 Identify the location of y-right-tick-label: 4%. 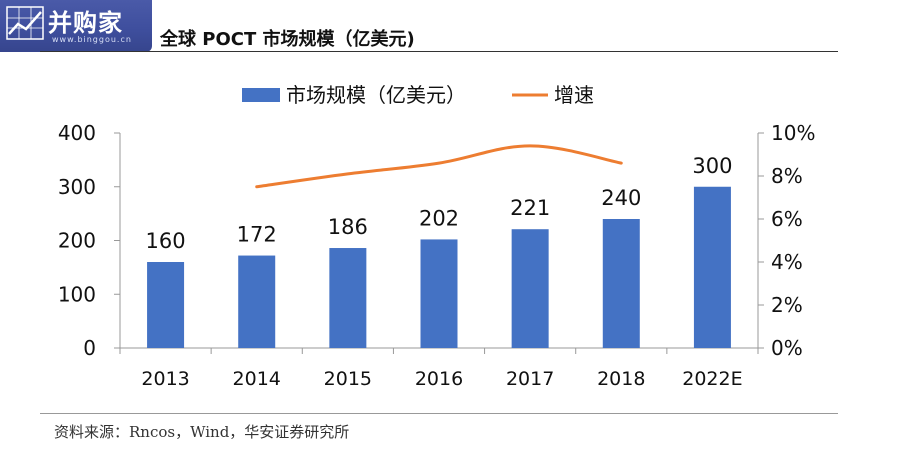
(787, 262).